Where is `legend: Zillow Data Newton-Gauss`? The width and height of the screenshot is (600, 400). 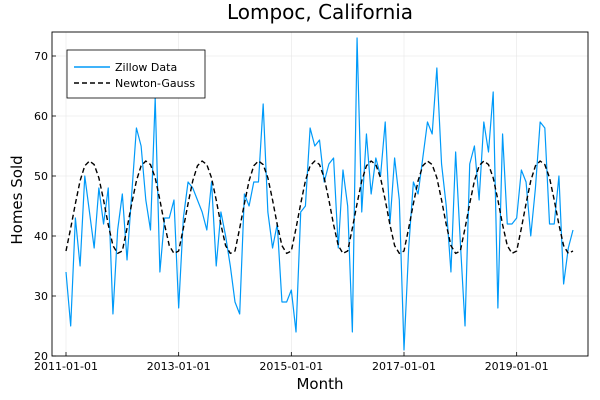 legend: Zillow Data Newton-Gauss is located at coordinates (136, 74).